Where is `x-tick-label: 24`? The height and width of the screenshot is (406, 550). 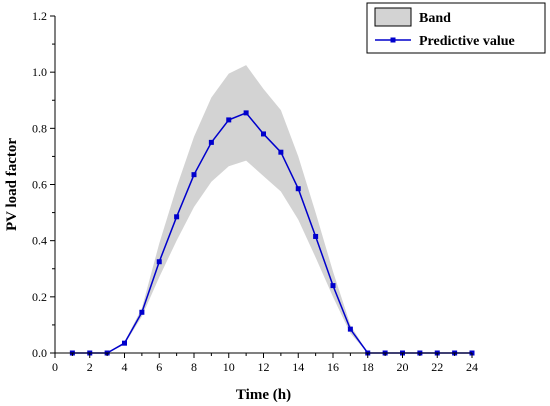
x-tick-label: 24 is located at coordinates (472, 367).